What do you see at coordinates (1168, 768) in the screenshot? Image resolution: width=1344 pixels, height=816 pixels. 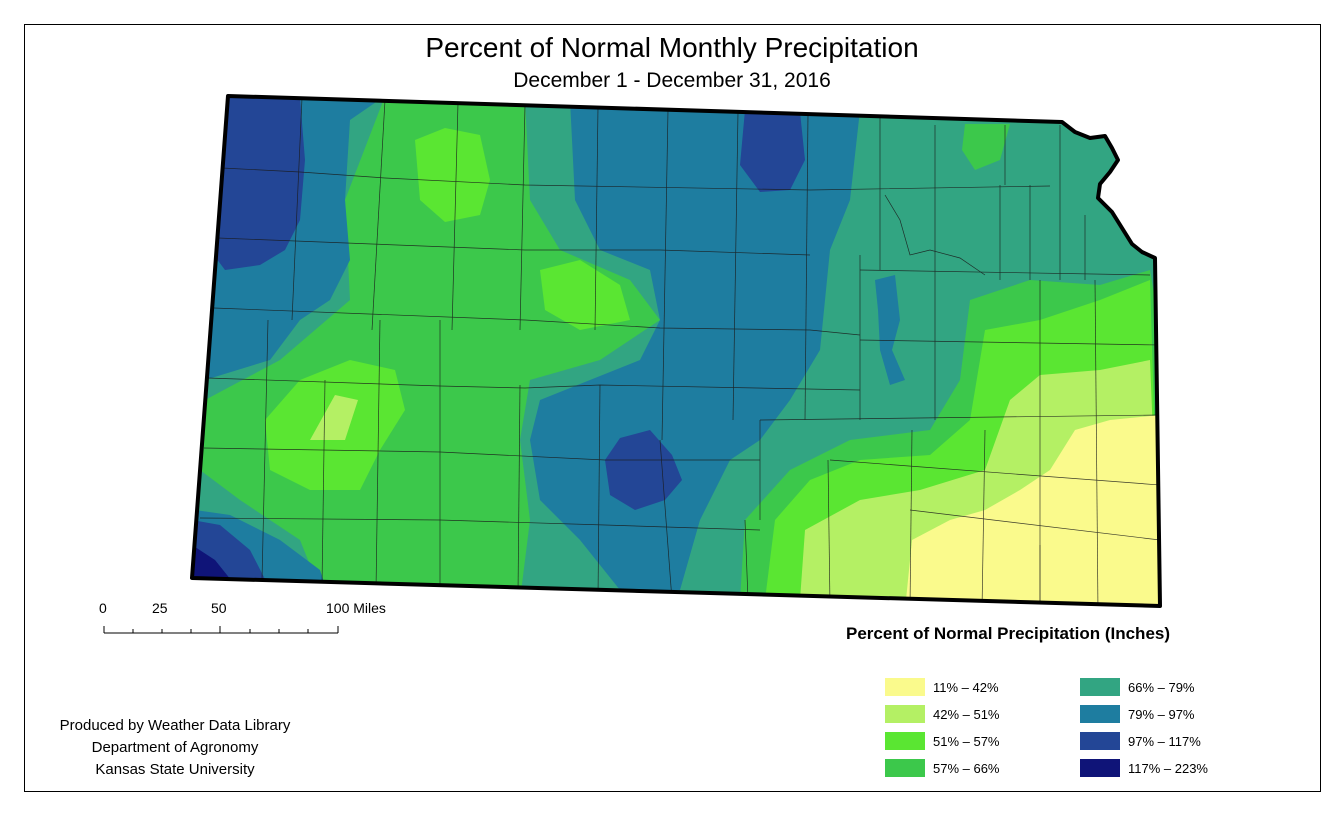 I see `legend-label: 117% – 223%` at bounding box center [1168, 768].